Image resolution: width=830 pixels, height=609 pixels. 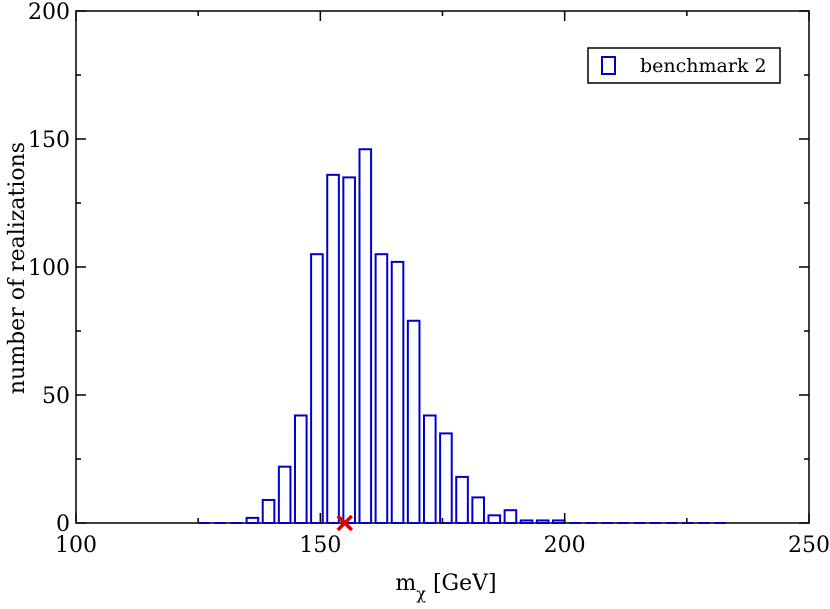 I want to click on y-tick-label: 50, so click(x=56, y=396).